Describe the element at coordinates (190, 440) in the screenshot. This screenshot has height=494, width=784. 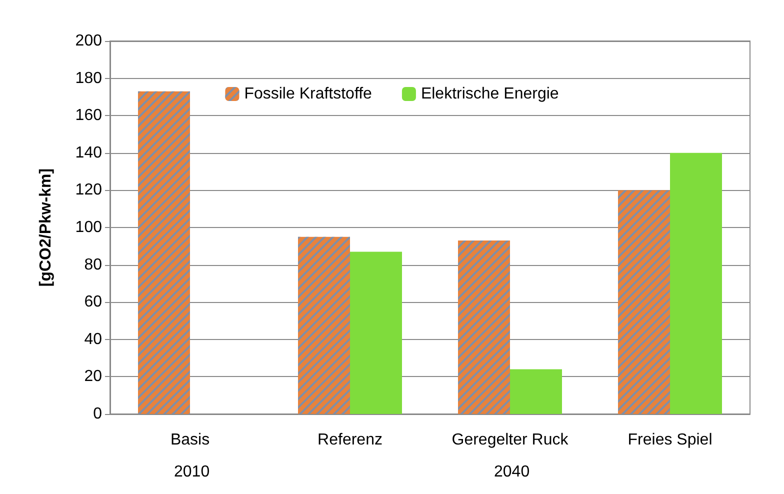
I see `x-tick-label: Basis` at that location.